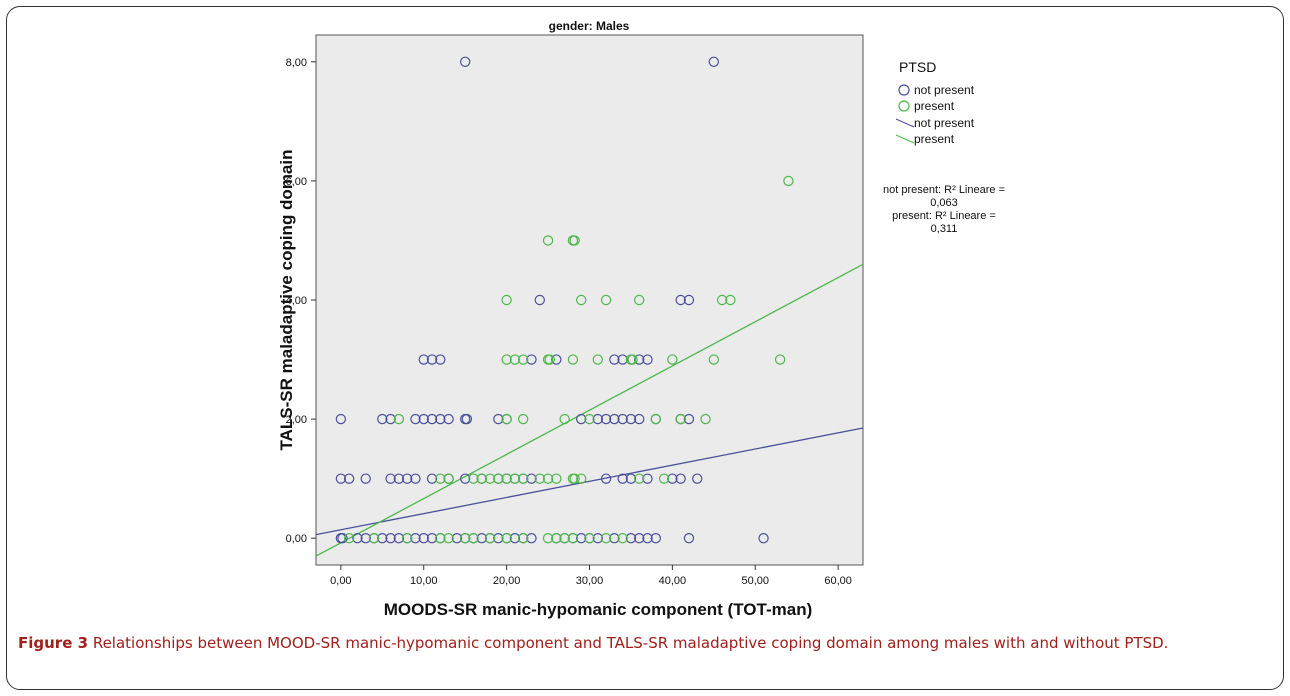  I want to click on fit-line-not-present, so click(589, 481).